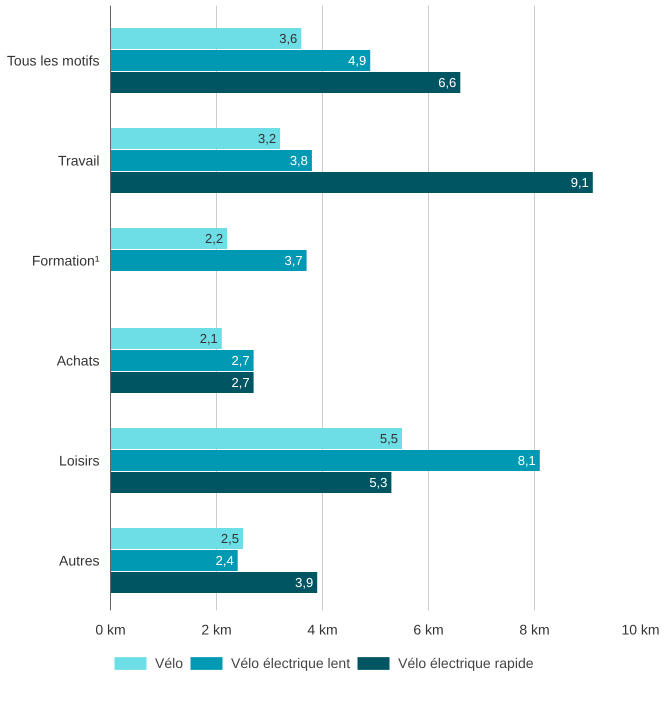 The image size is (668, 707). What do you see at coordinates (288, 38) in the screenshot?
I see `data-label: 3,6` at bounding box center [288, 38].